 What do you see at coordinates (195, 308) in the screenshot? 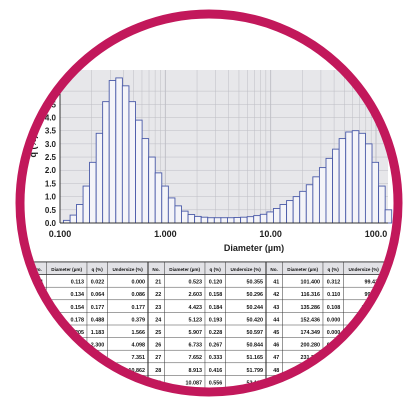
I see `table-cell: 4.423` at bounding box center [195, 308].